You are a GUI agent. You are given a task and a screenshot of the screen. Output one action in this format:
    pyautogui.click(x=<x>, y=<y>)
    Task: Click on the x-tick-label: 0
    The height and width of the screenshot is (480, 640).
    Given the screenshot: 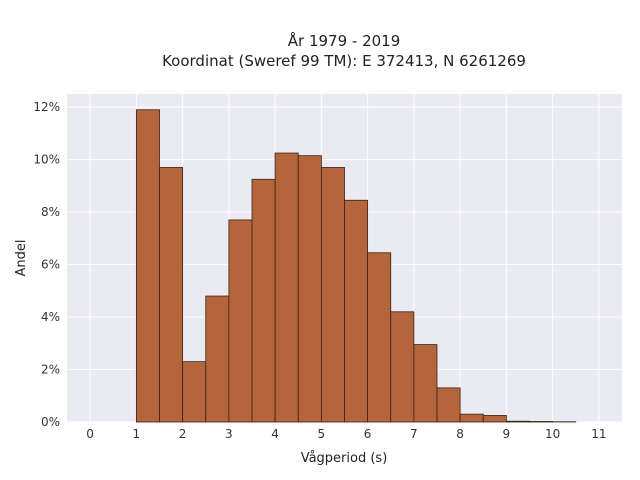 What is the action you would take?
    pyautogui.click(x=90, y=434)
    